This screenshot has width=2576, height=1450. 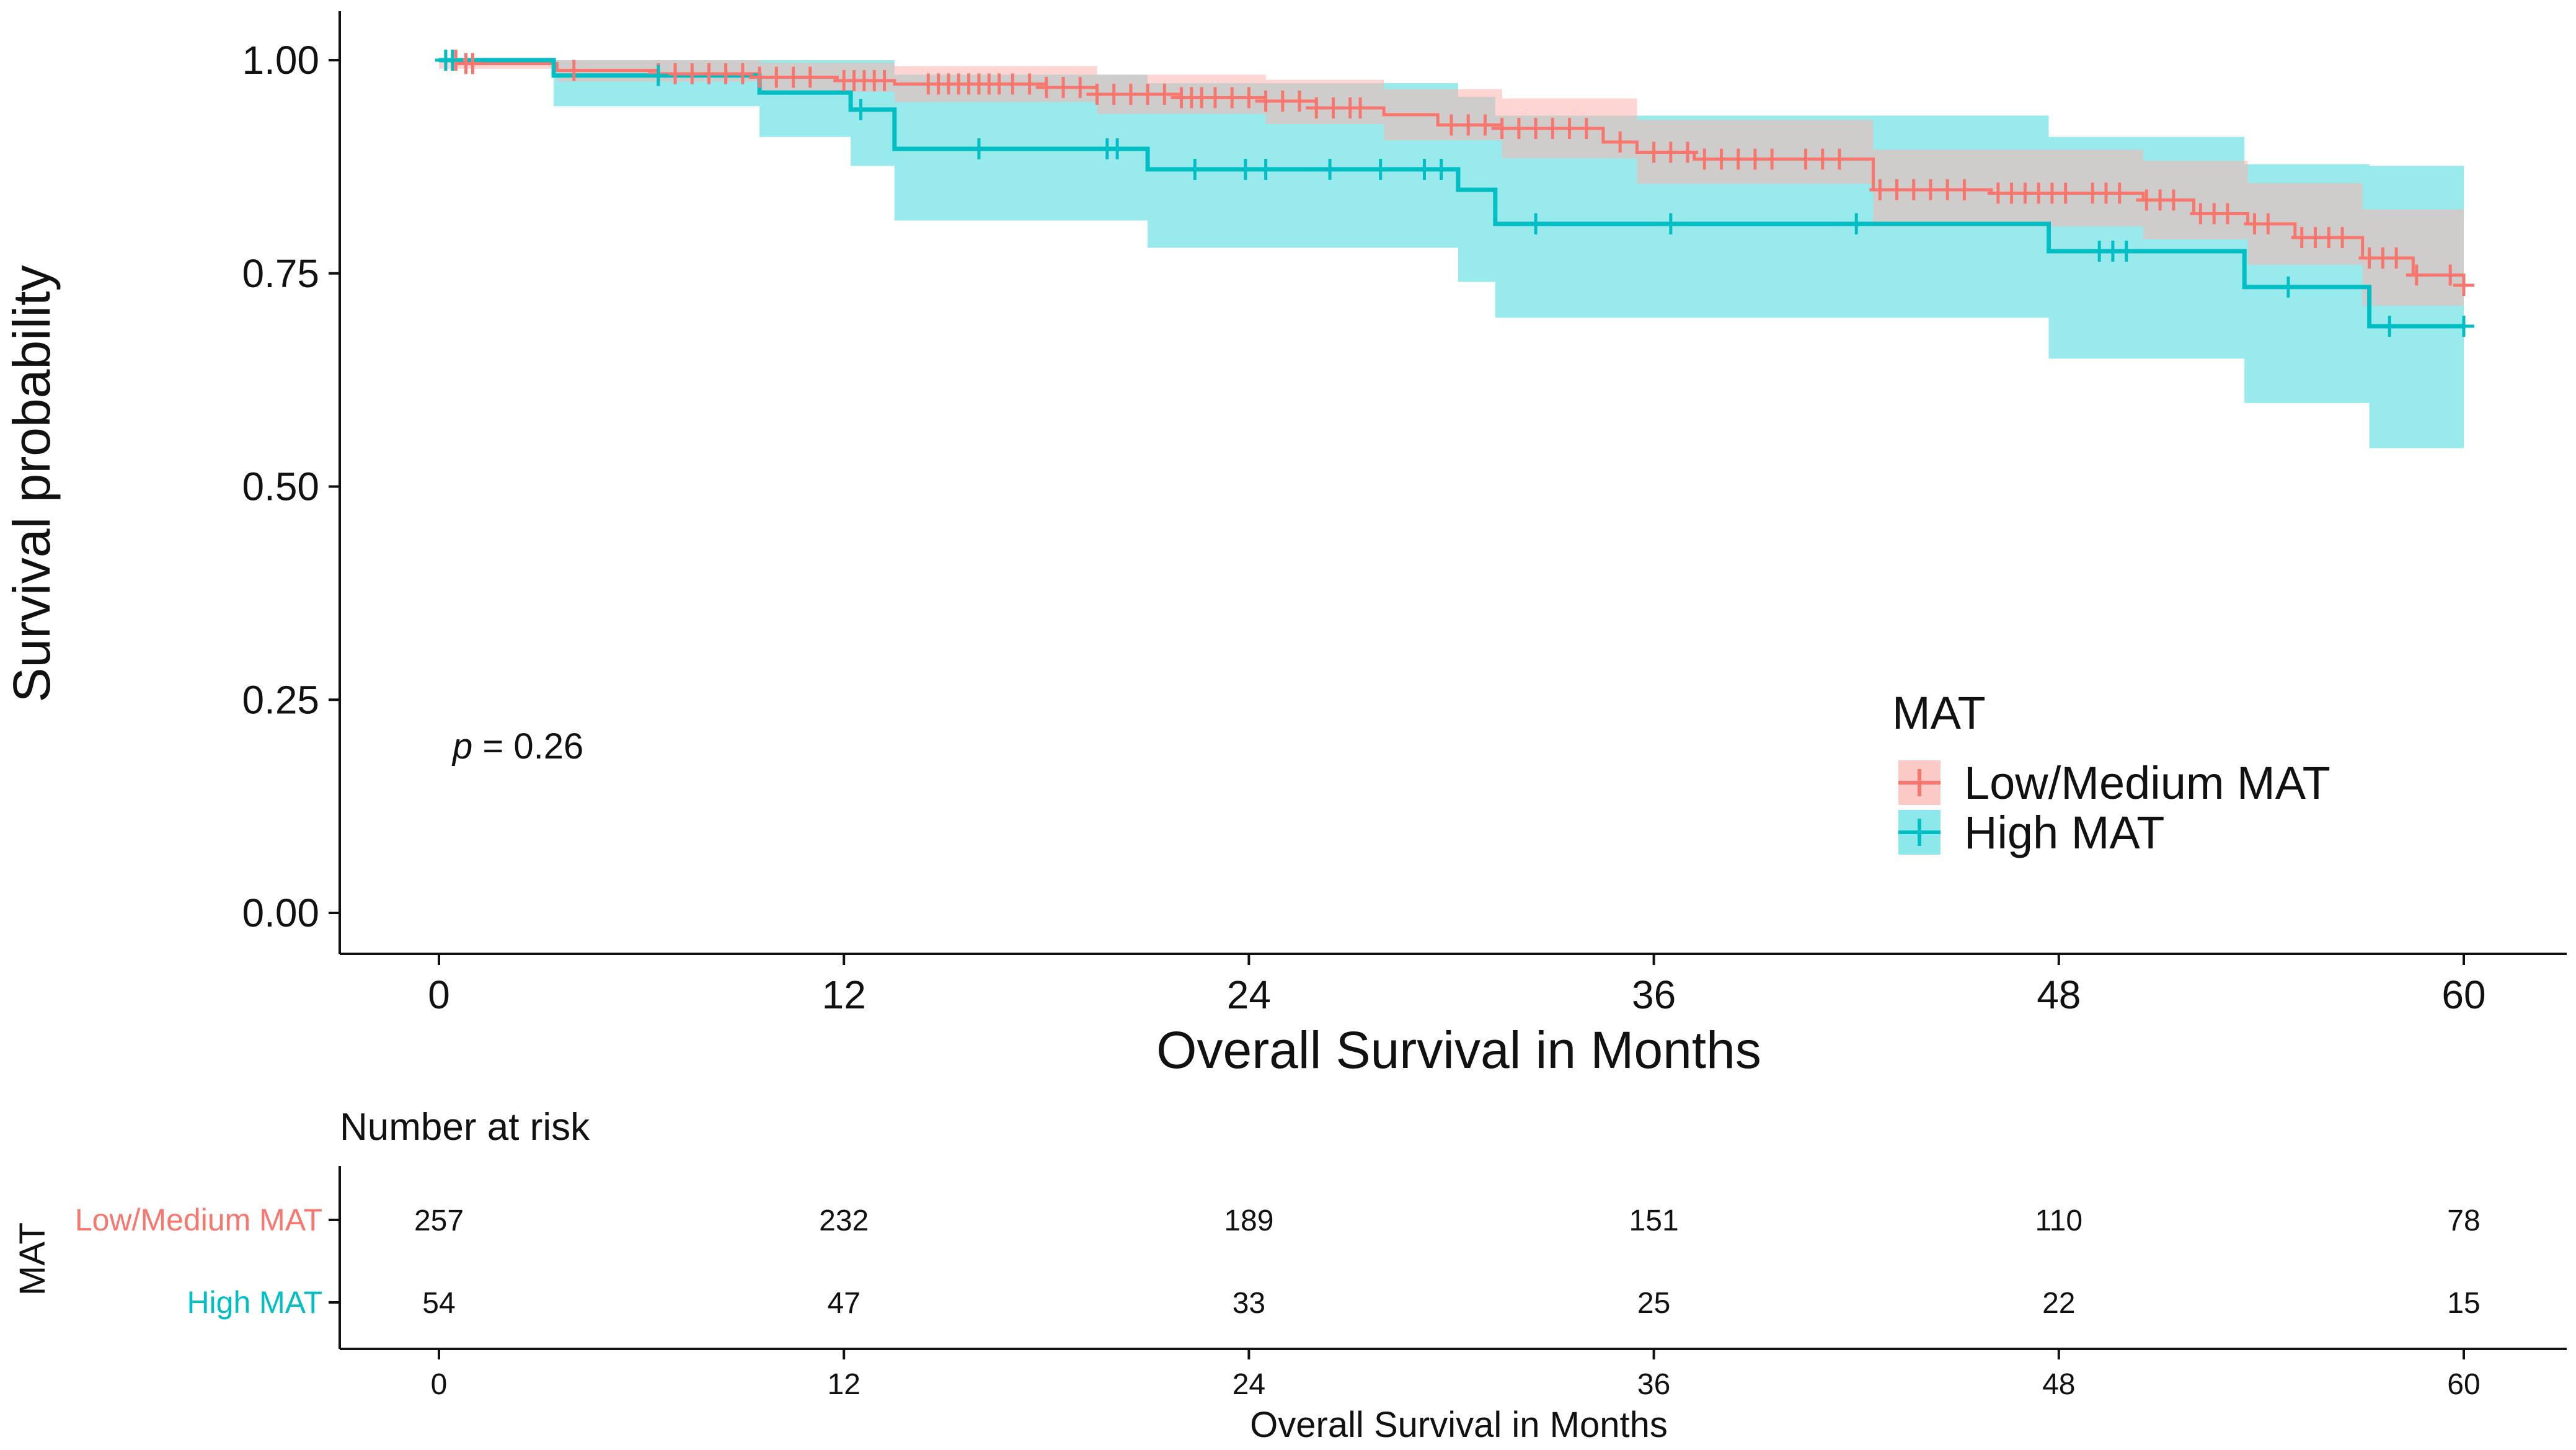 I want to click on y-tick-label: 0.75, so click(x=280, y=273).